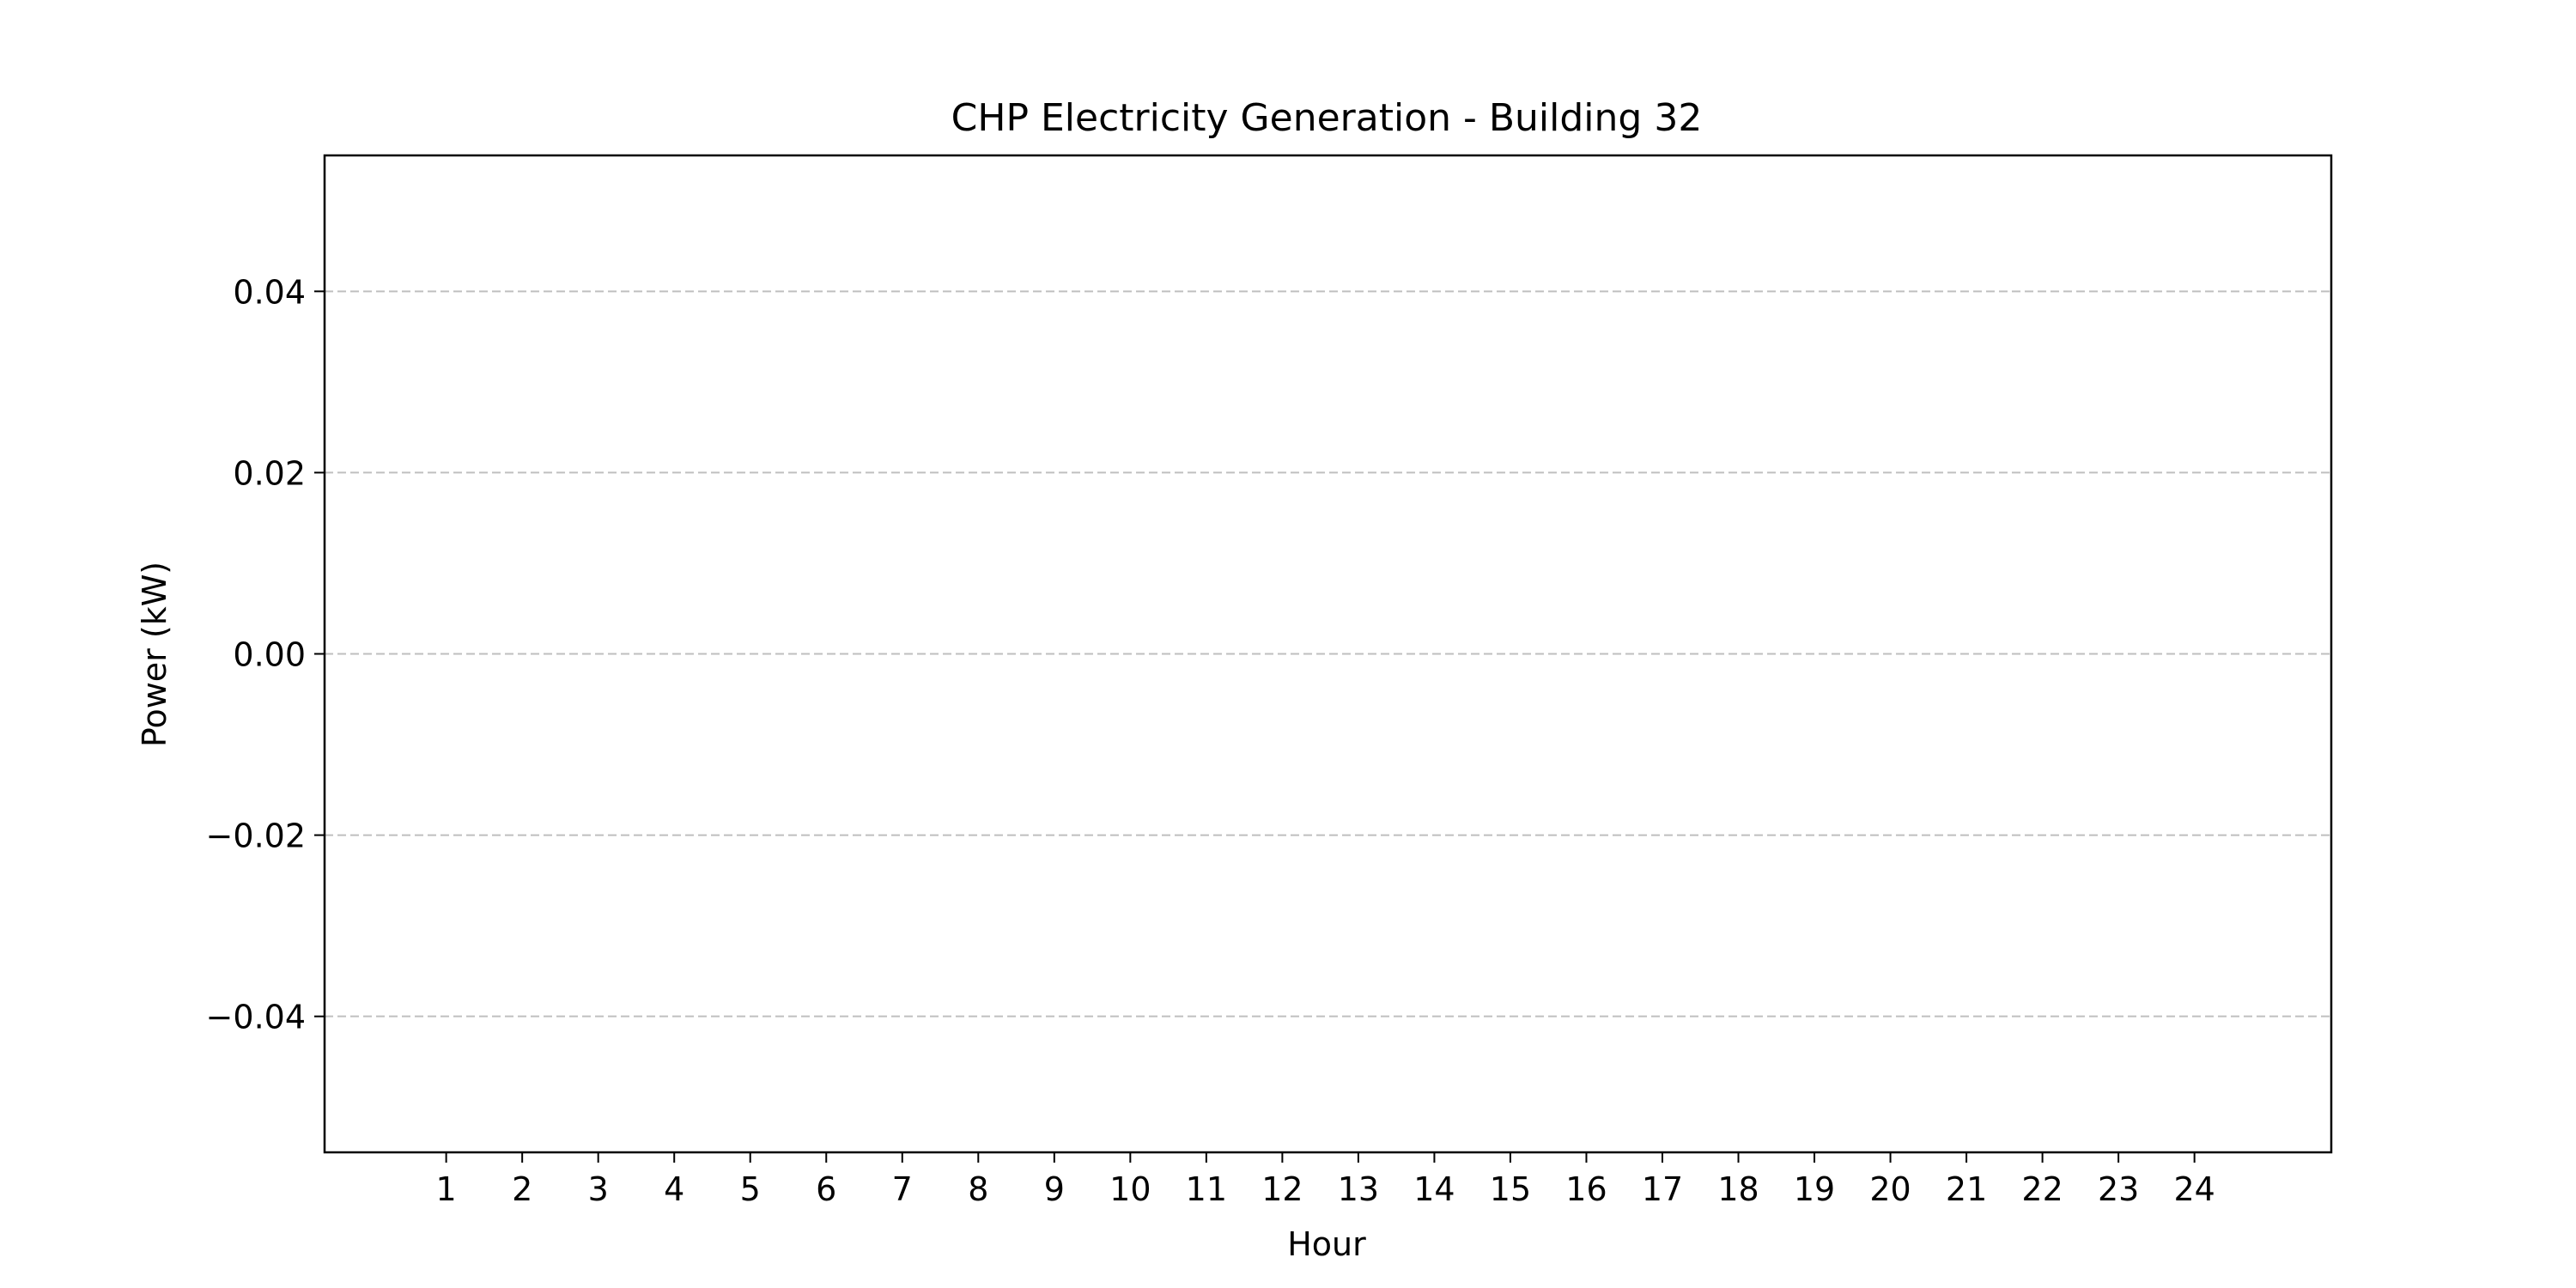  I want to click on x-tick-label: 20, so click(1890, 1189).